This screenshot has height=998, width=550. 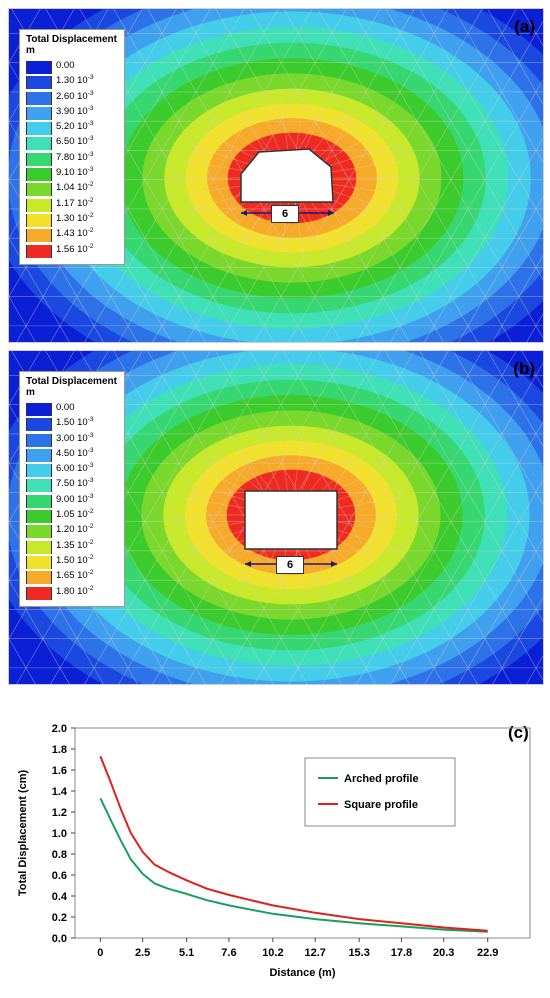 I want to click on x-tick-label: 12.7, so click(x=314, y=953).